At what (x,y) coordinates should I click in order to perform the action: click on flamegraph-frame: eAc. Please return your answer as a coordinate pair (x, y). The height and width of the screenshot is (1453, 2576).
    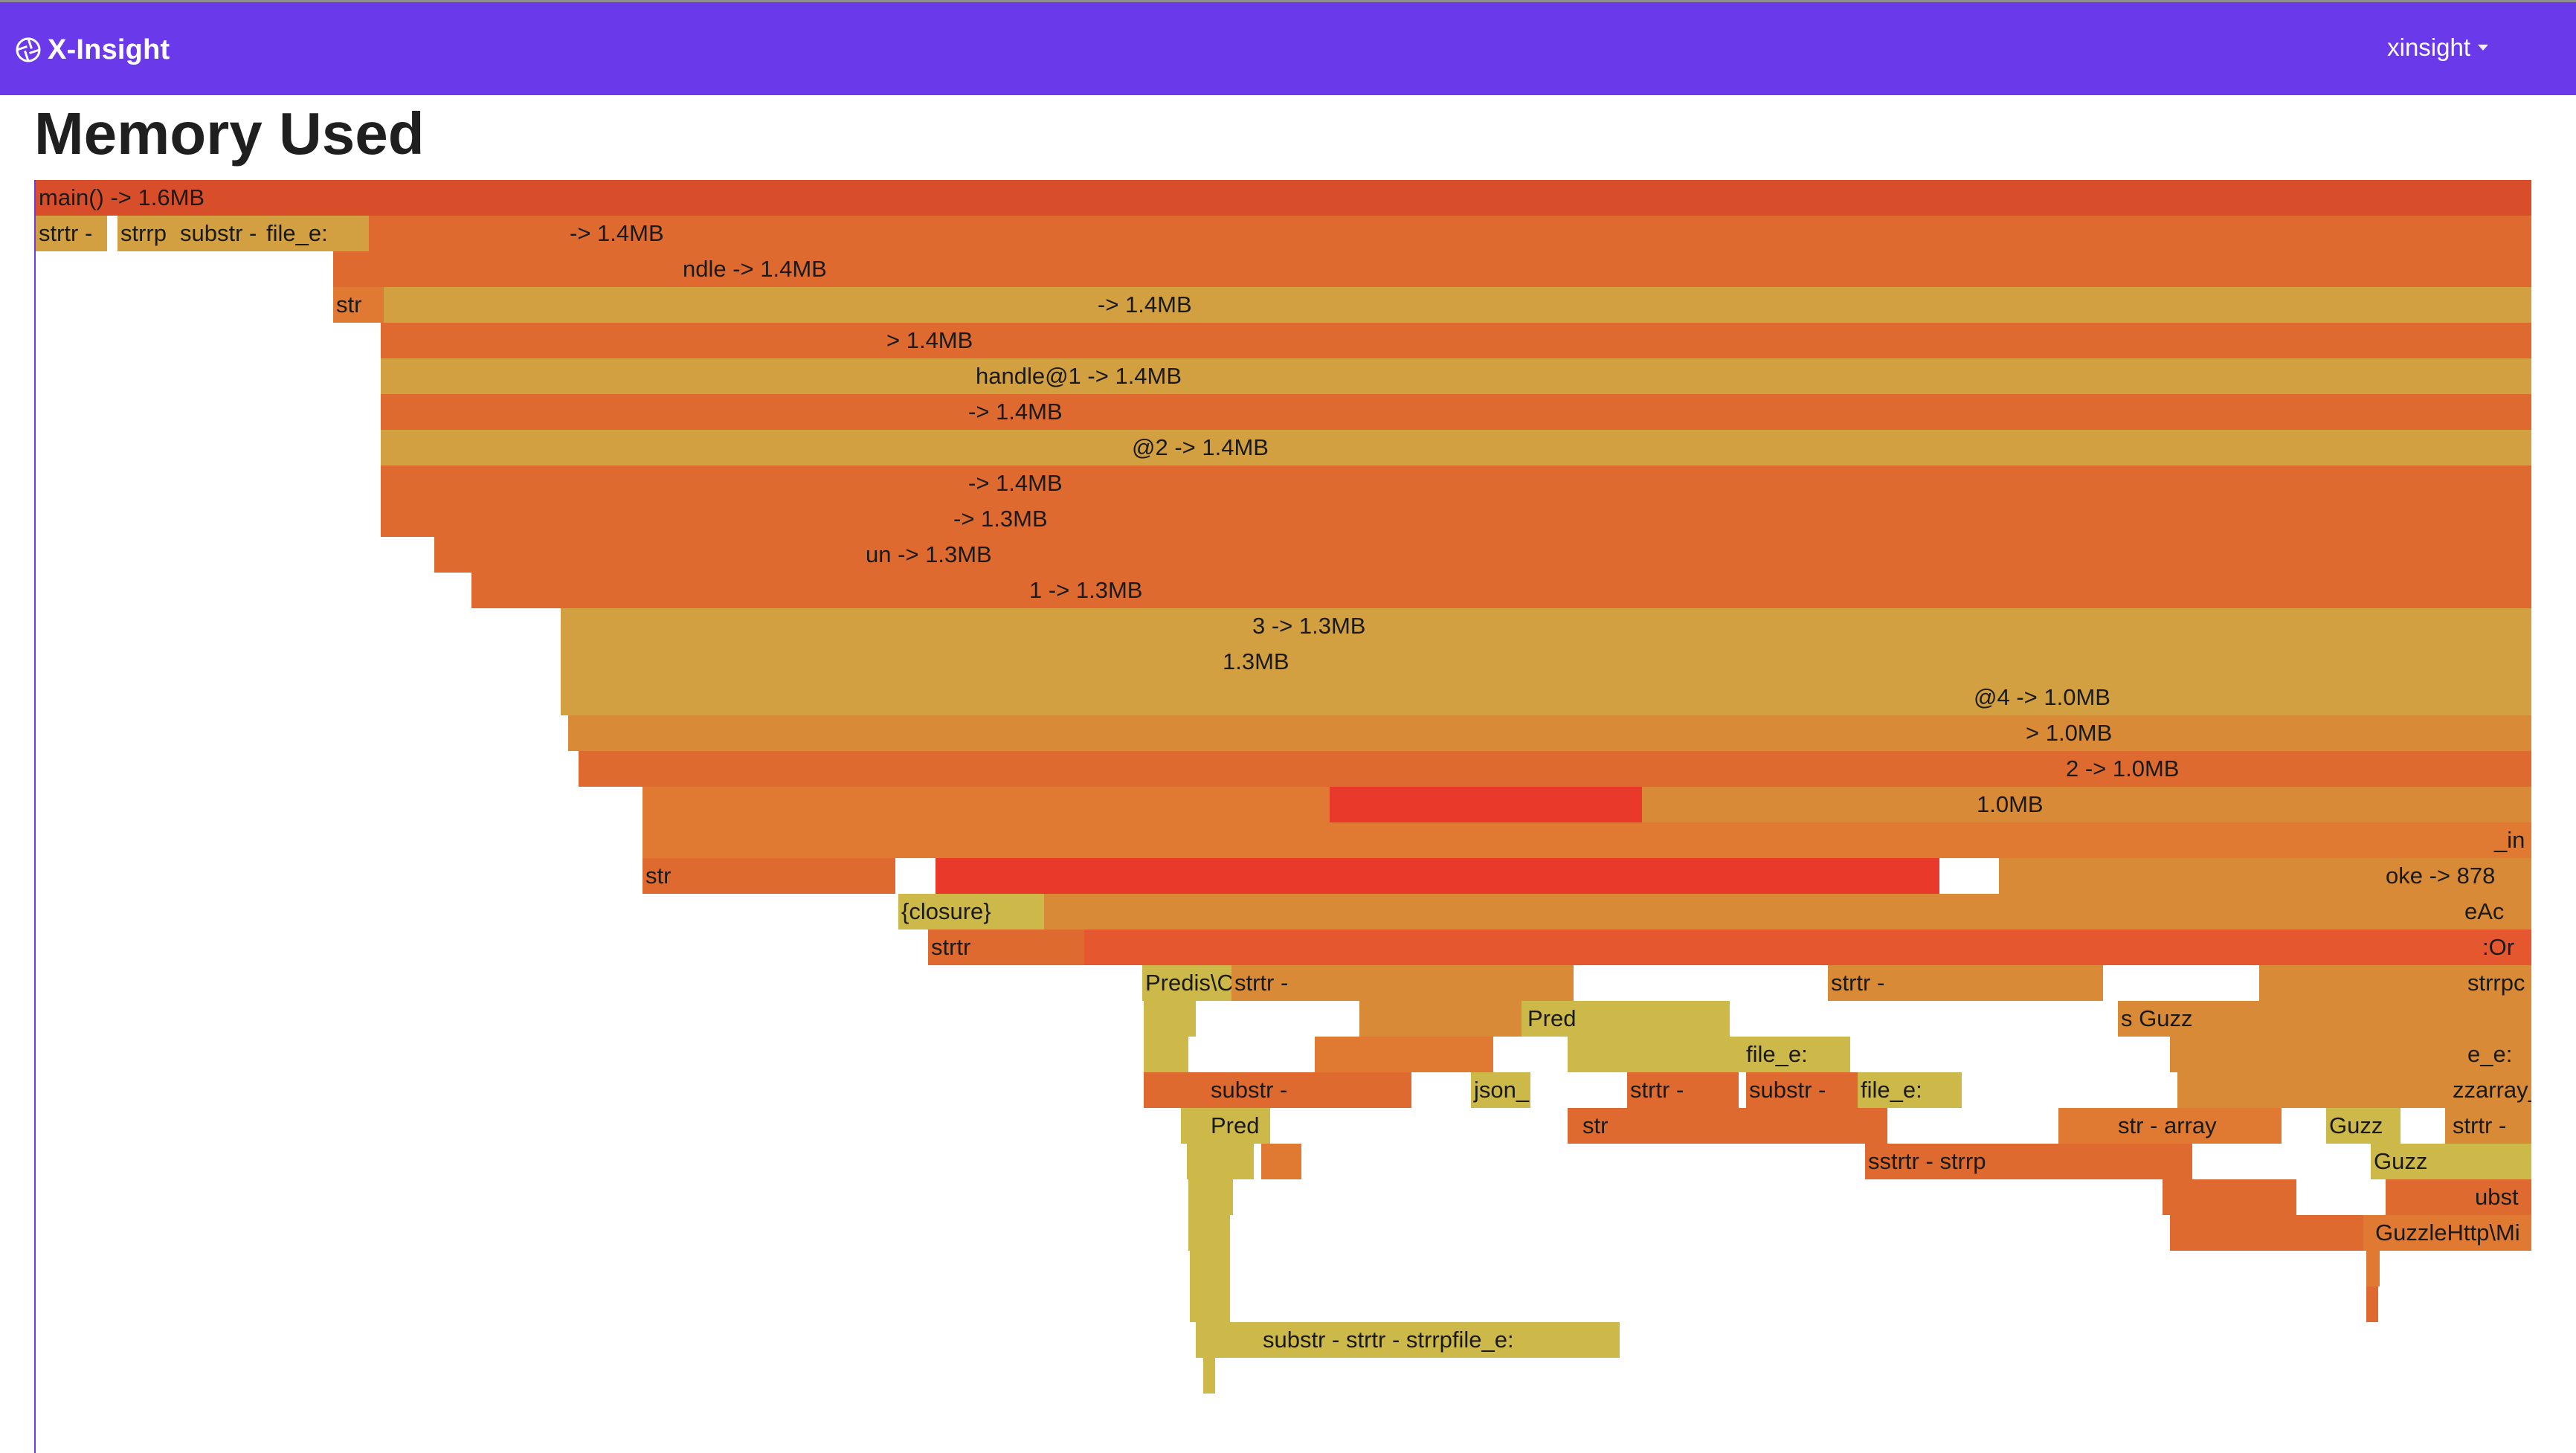
    Looking at the image, I should click on (1787, 912).